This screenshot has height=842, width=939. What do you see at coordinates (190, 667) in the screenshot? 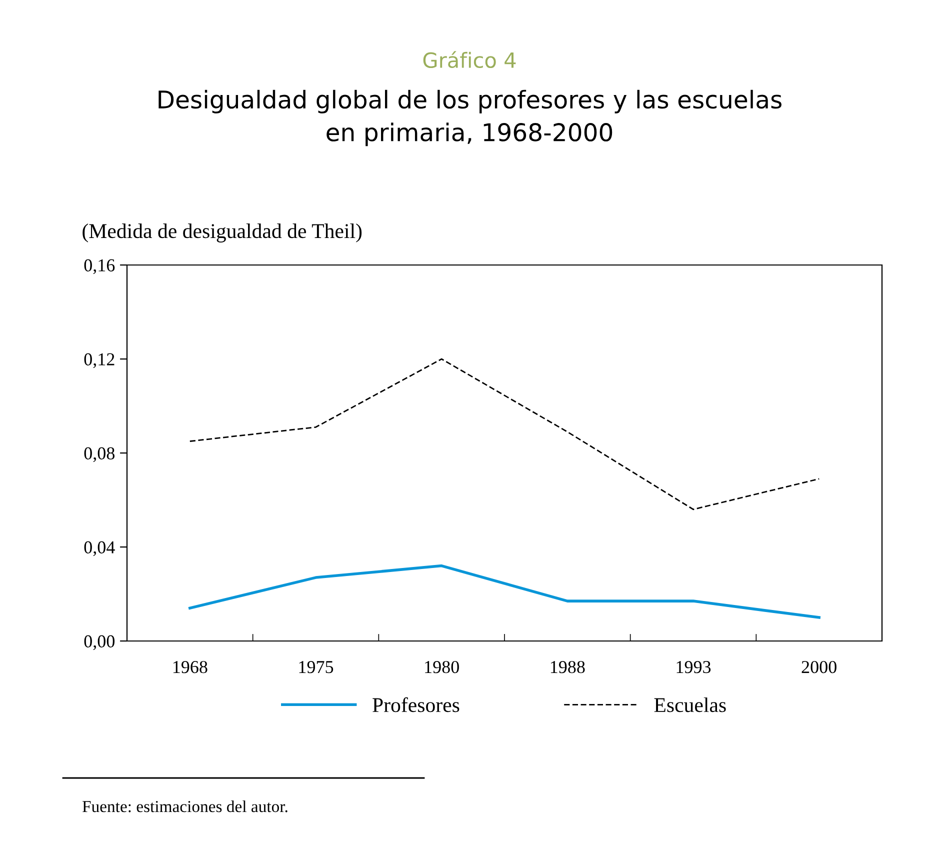
I see `x-tick-label: 1968` at bounding box center [190, 667].